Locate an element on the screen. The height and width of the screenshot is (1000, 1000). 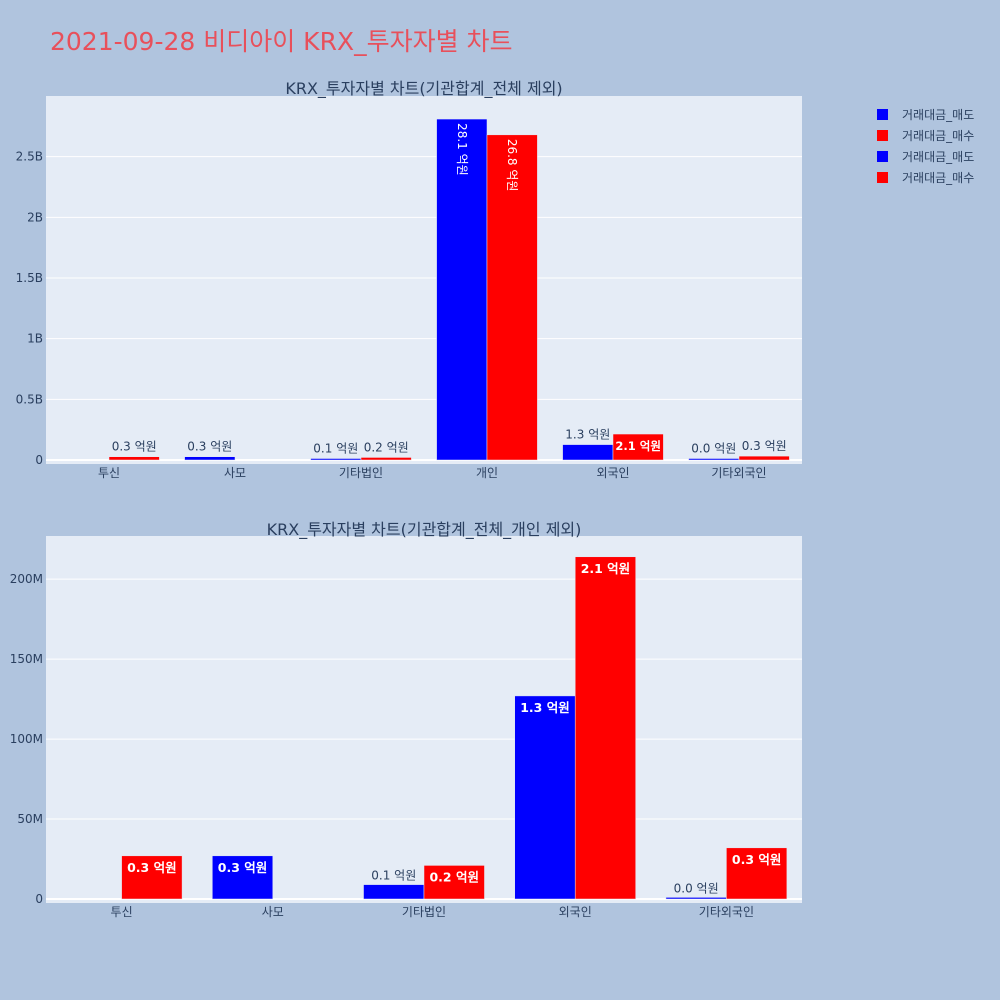
data-label: 28.1 억원 is located at coordinates (462, 149).